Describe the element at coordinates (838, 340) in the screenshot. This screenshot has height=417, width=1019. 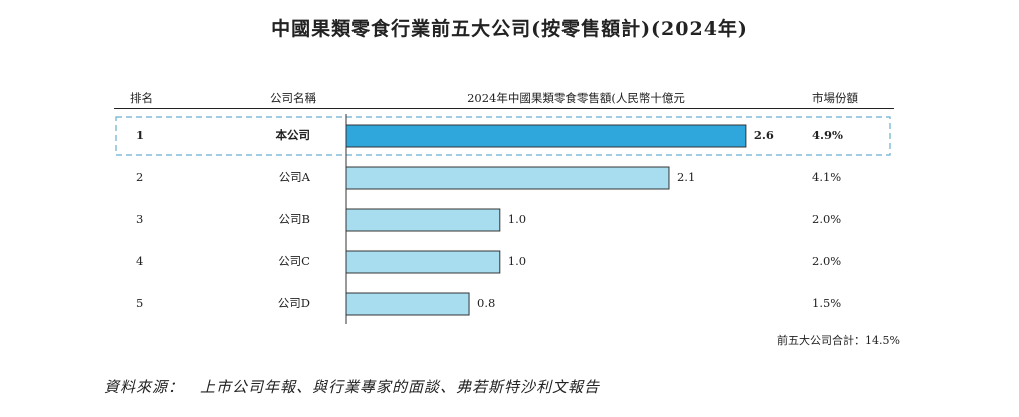
I see `total-label: 前五大公司合計：14.5%` at that location.